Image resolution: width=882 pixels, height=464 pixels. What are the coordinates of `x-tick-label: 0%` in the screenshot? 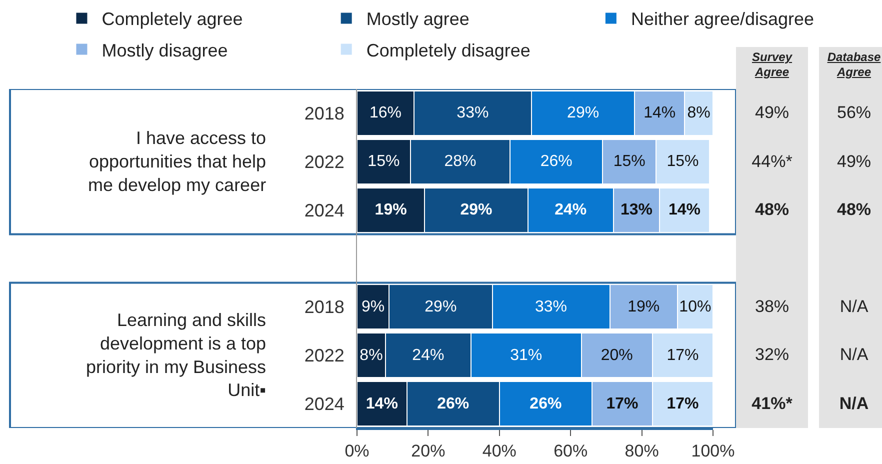 It's located at (357, 450).